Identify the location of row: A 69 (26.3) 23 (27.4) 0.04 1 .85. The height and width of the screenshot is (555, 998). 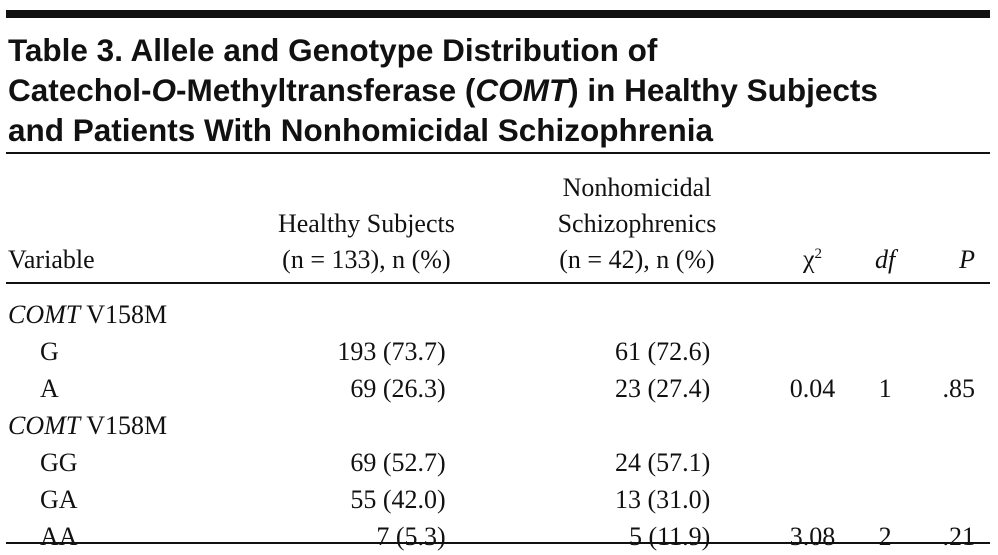
(498, 388).